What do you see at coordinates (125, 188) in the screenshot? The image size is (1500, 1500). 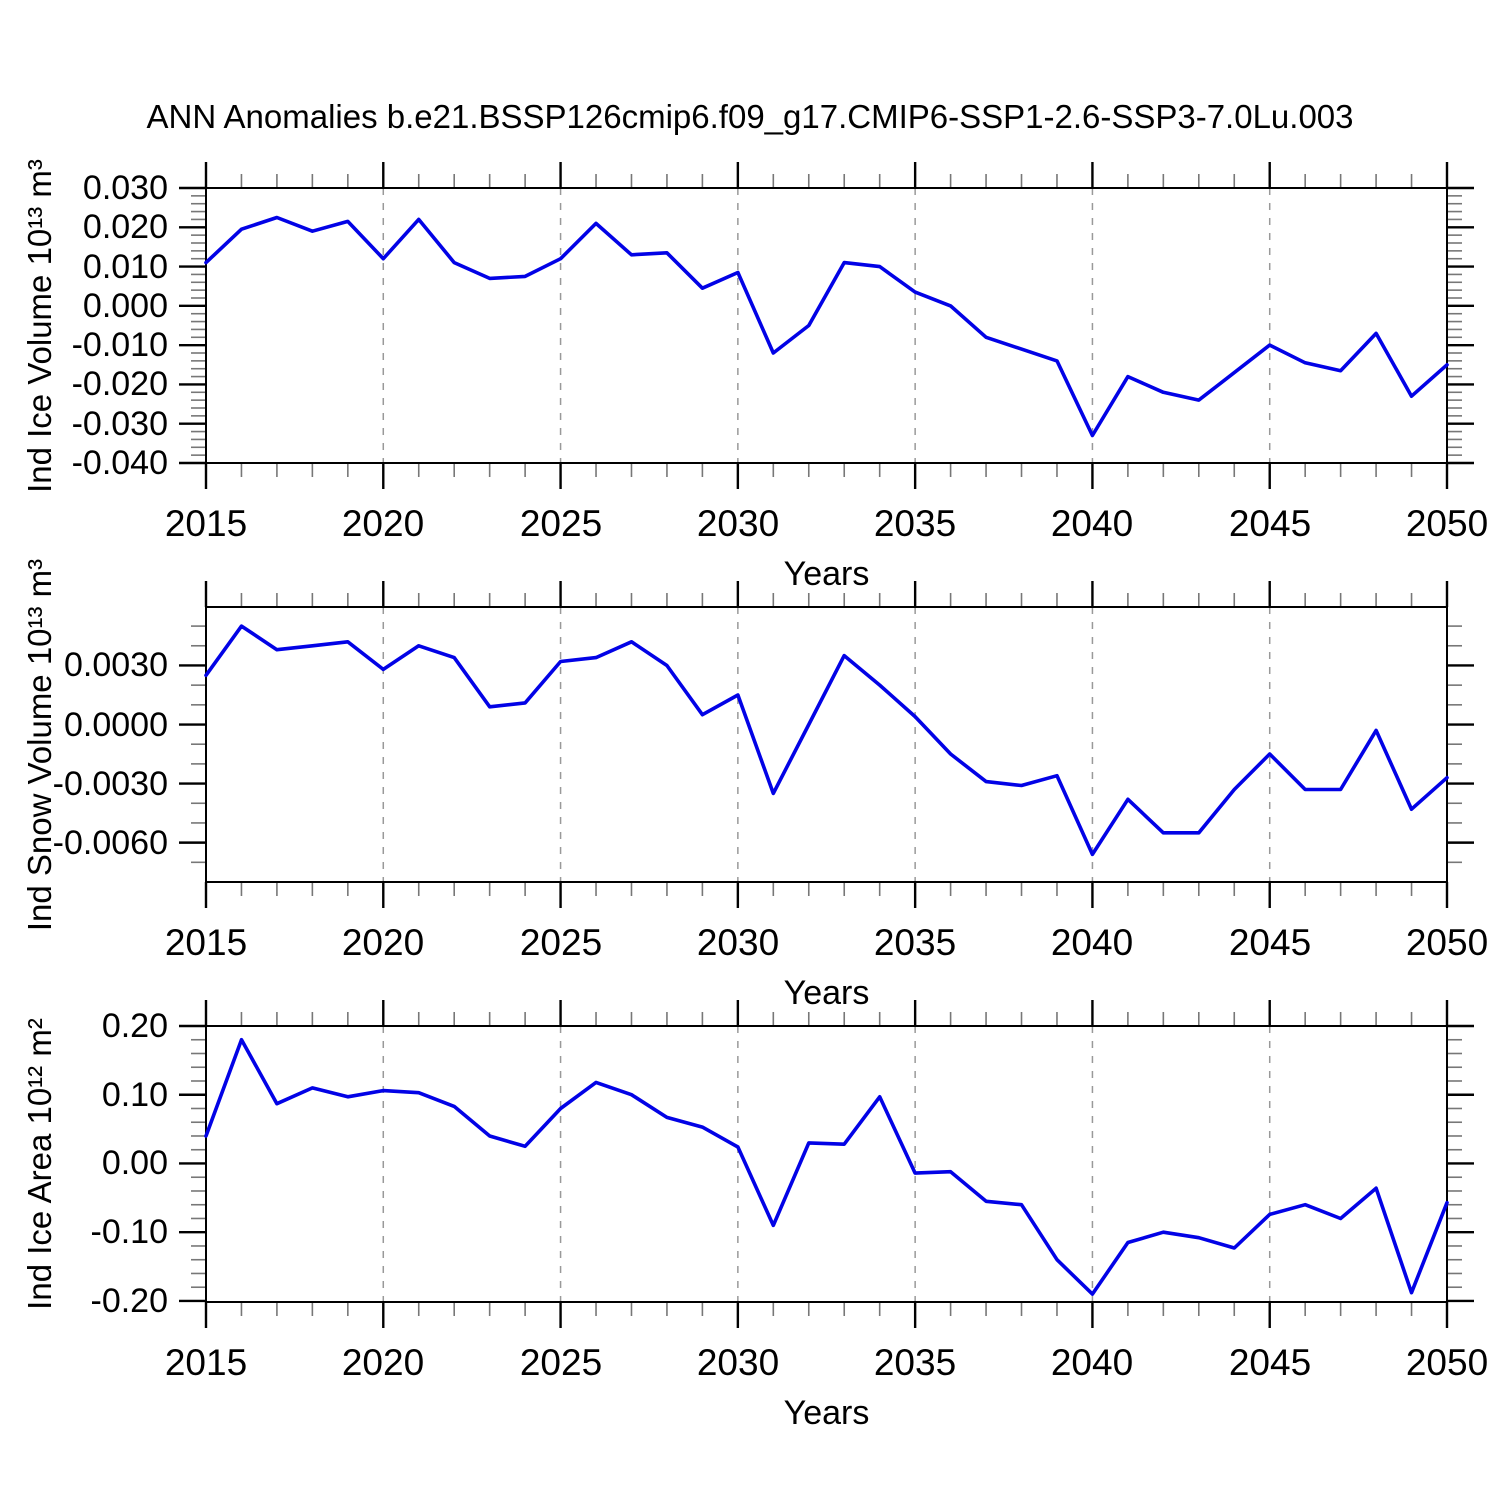 I see `y-tick-label: 0.030` at bounding box center [125, 188].